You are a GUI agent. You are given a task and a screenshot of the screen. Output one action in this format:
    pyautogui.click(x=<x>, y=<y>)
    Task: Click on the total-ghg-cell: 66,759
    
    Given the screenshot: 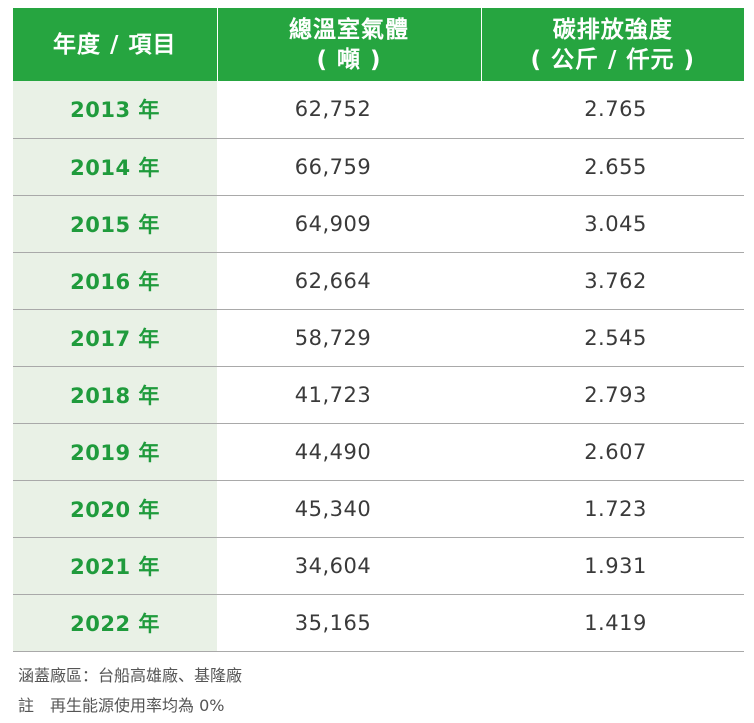 What is the action you would take?
    pyautogui.click(x=333, y=166)
    